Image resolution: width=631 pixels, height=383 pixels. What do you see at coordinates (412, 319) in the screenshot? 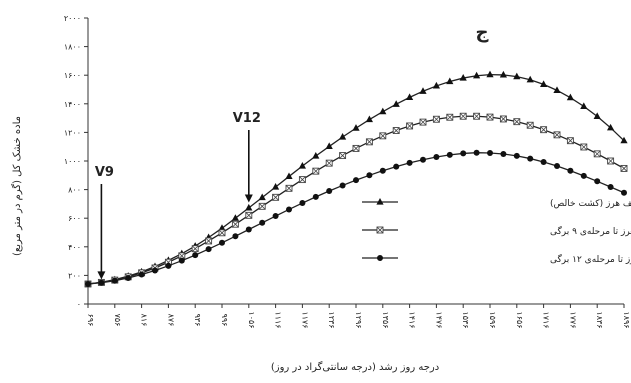
I see `x-tick-label: ۱۴۱۶` at bounding box center [412, 319].